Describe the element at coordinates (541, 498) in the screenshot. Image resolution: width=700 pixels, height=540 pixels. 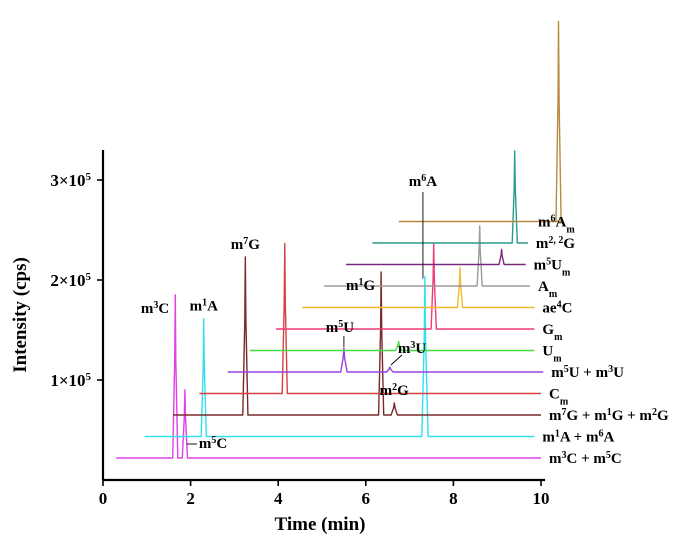
I see `x-tick-label: 10` at that location.